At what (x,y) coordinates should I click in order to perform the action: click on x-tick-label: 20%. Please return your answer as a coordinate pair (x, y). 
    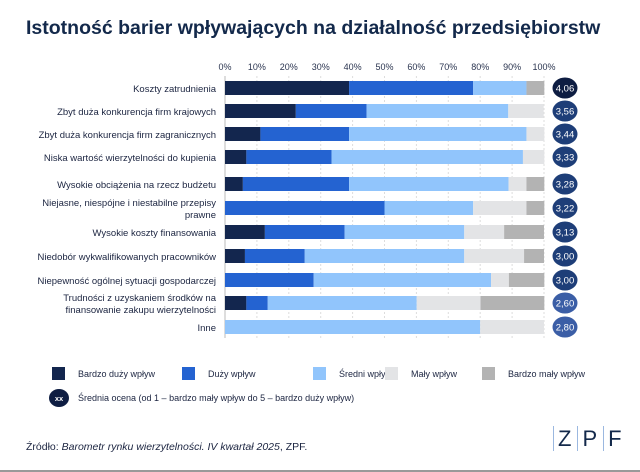
    Looking at the image, I should click on (289, 67).